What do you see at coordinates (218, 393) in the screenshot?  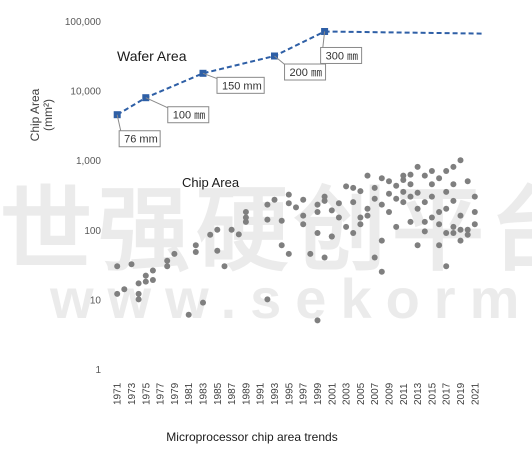 I see `x-tick-label: 1985` at bounding box center [218, 393].